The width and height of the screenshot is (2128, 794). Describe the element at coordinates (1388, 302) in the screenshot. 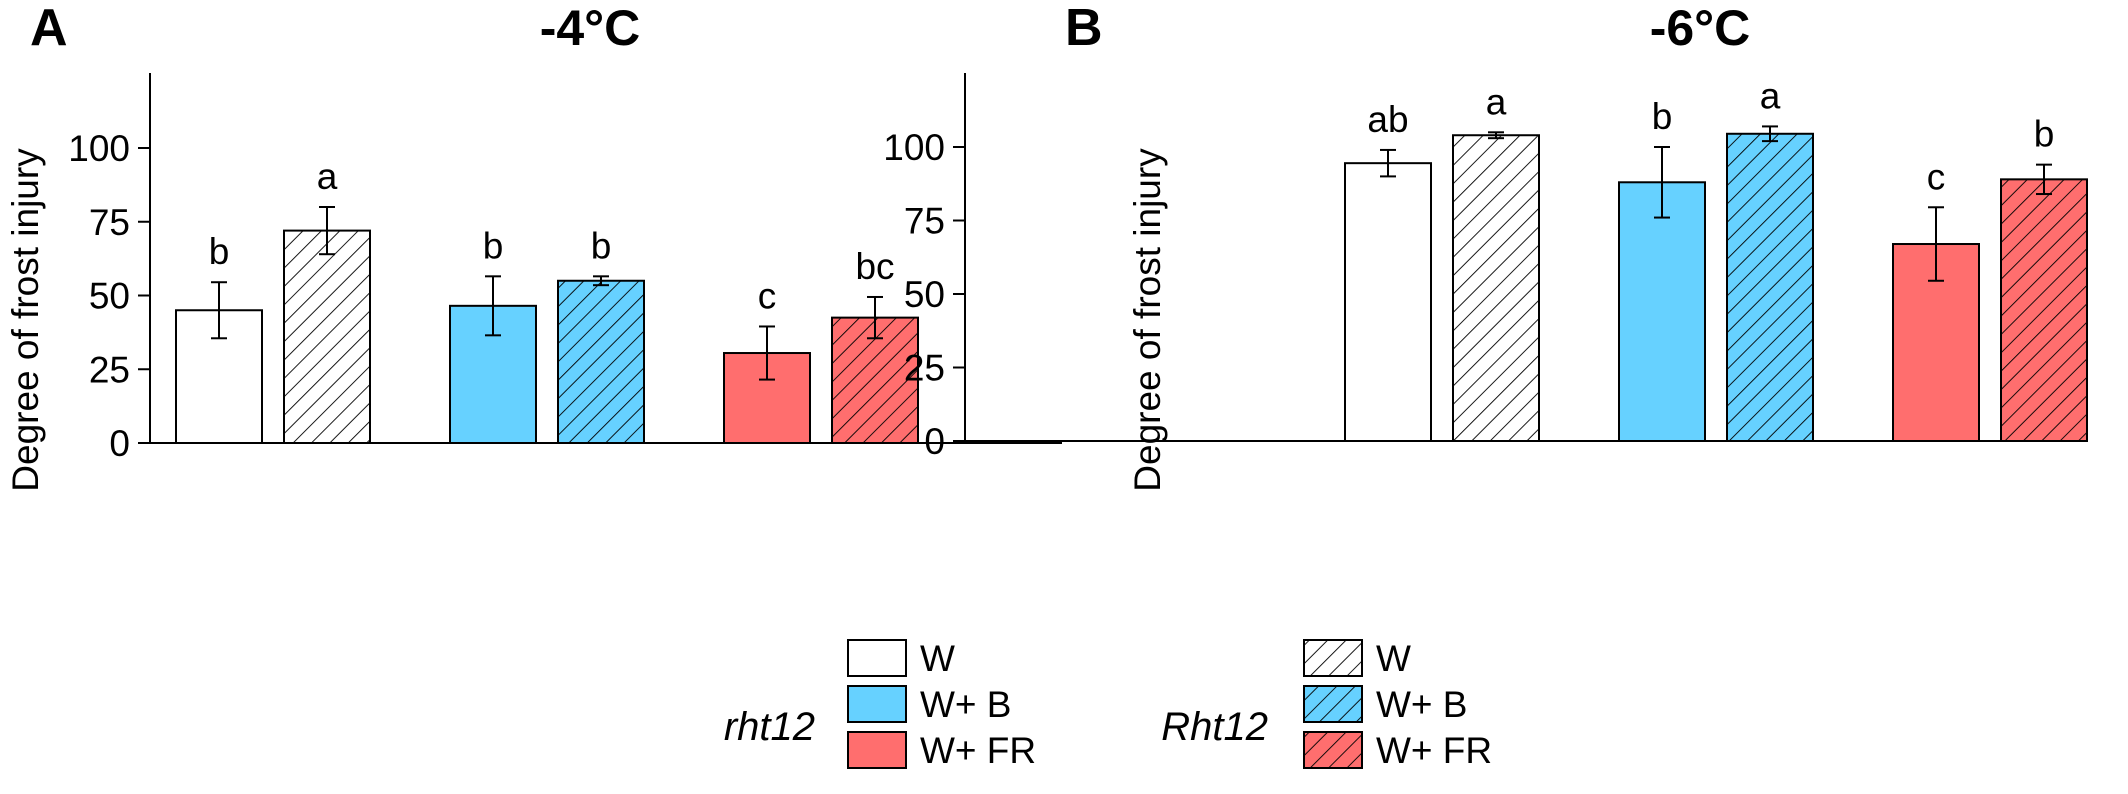

I see `bar-w-rht12` at that location.